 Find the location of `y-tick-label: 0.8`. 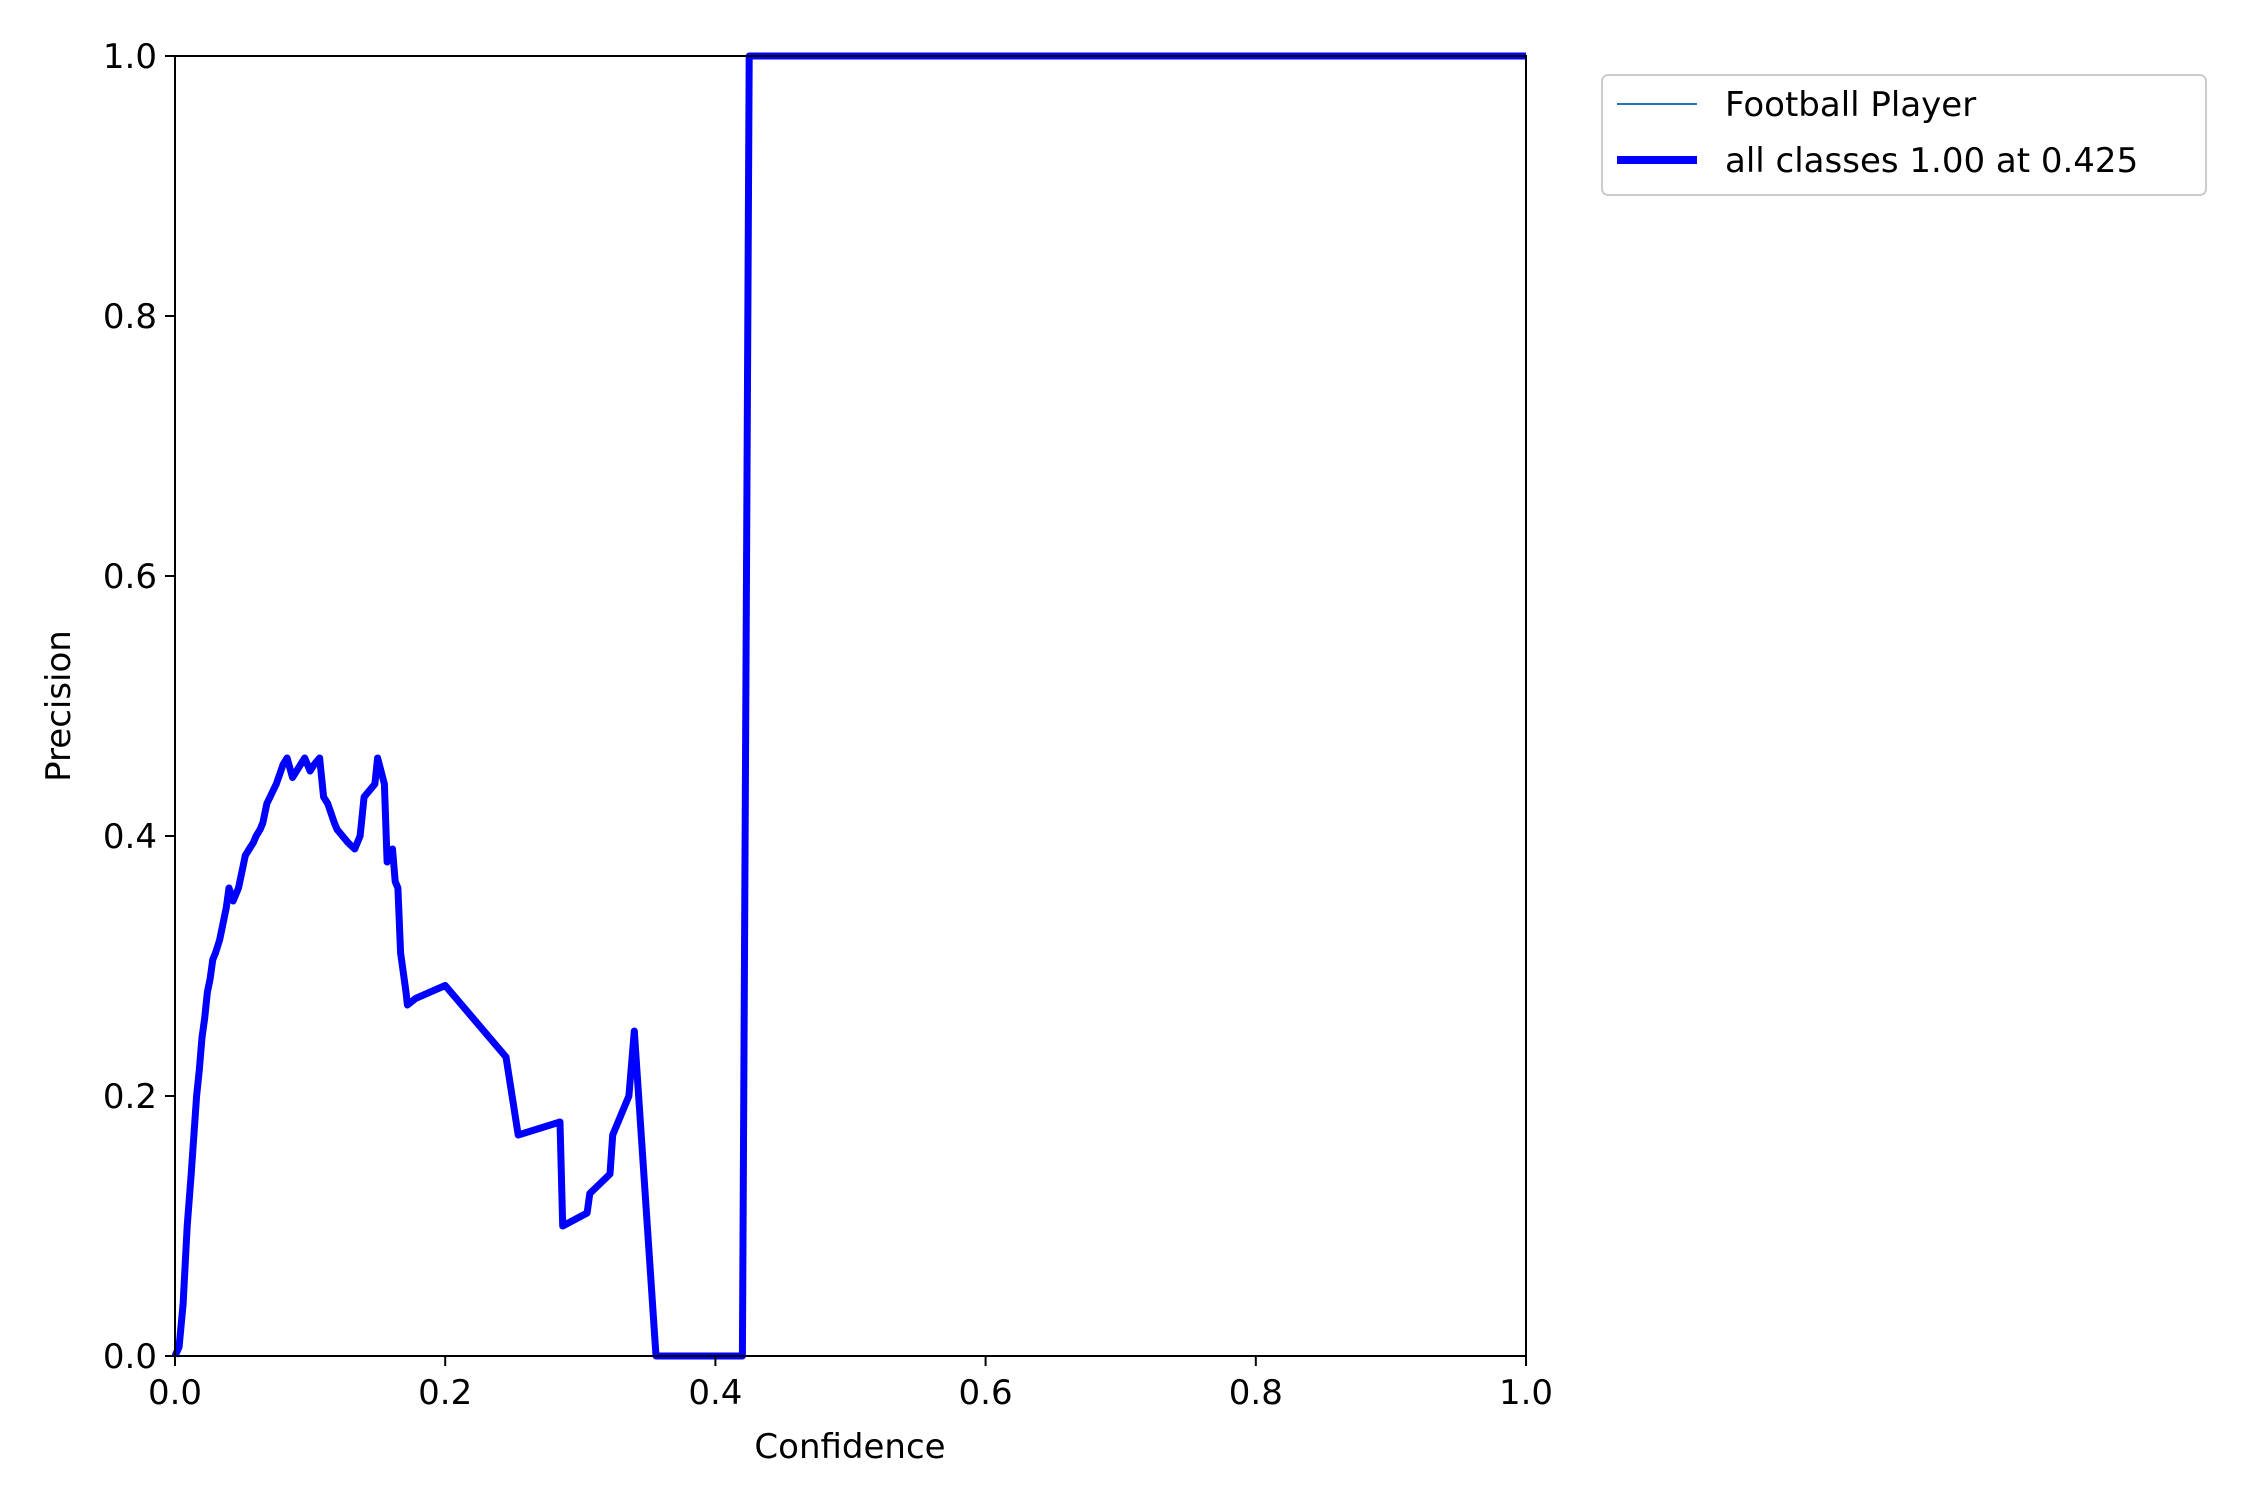

y-tick-label: 0.8 is located at coordinates (130, 317).